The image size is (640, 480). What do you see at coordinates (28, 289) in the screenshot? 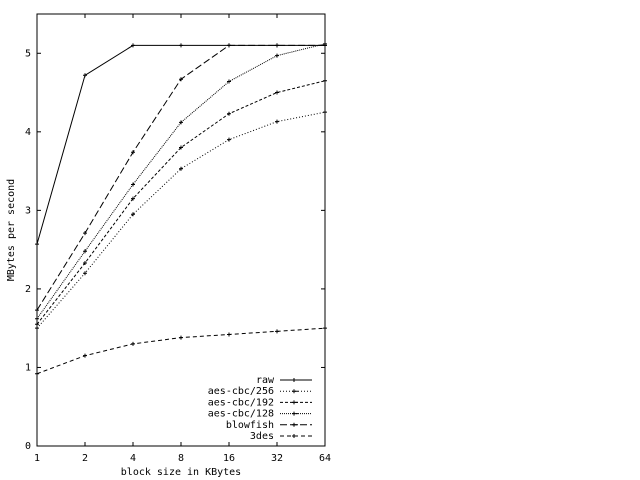
I see `y-tick-label: 2` at bounding box center [28, 289].